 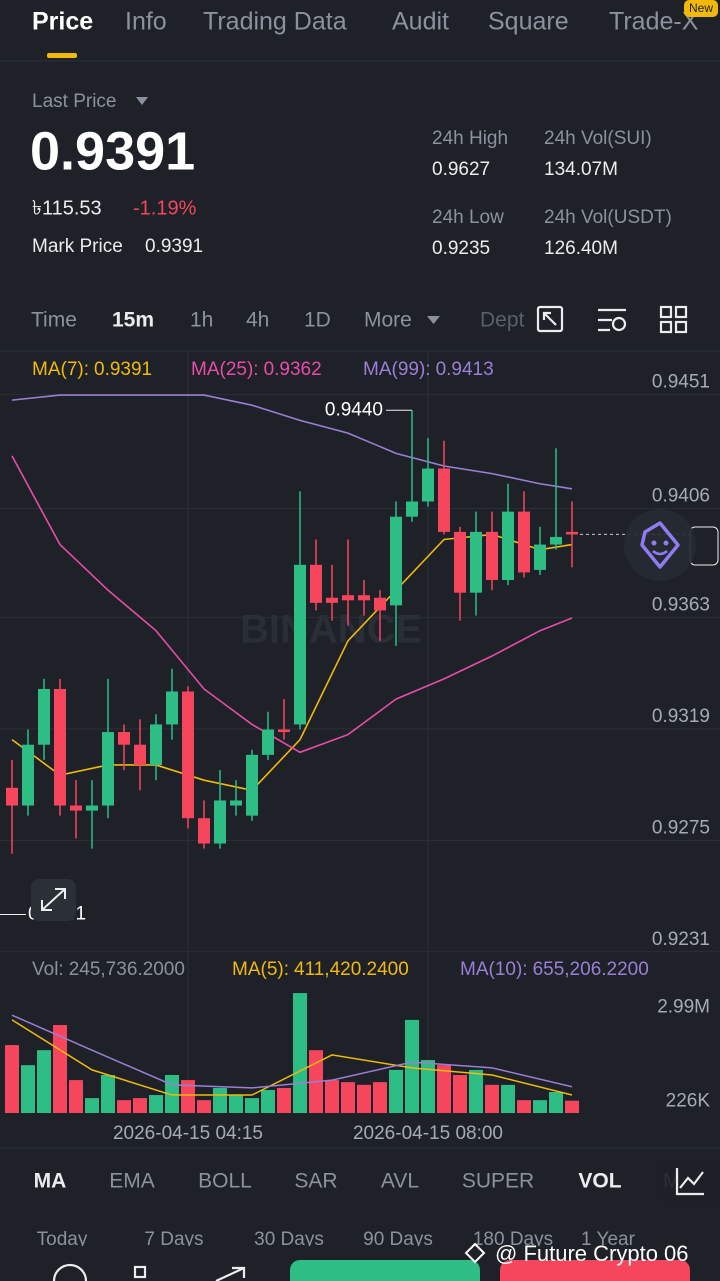 What do you see at coordinates (50, 1181) in the screenshot?
I see `indicator: MA` at bounding box center [50, 1181].